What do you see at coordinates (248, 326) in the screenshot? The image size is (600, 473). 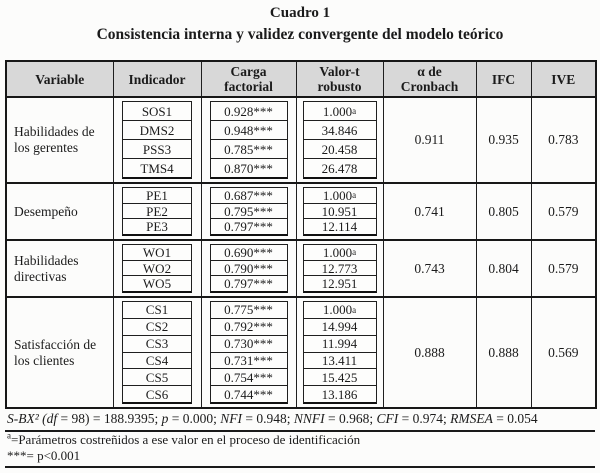 I see `factor-loading-box: 0.792***` at bounding box center [248, 326].